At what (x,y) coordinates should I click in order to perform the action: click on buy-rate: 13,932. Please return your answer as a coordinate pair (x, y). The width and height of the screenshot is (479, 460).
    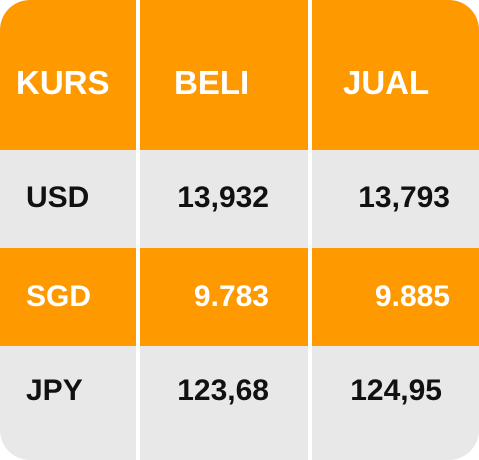
    Looking at the image, I should click on (223, 197).